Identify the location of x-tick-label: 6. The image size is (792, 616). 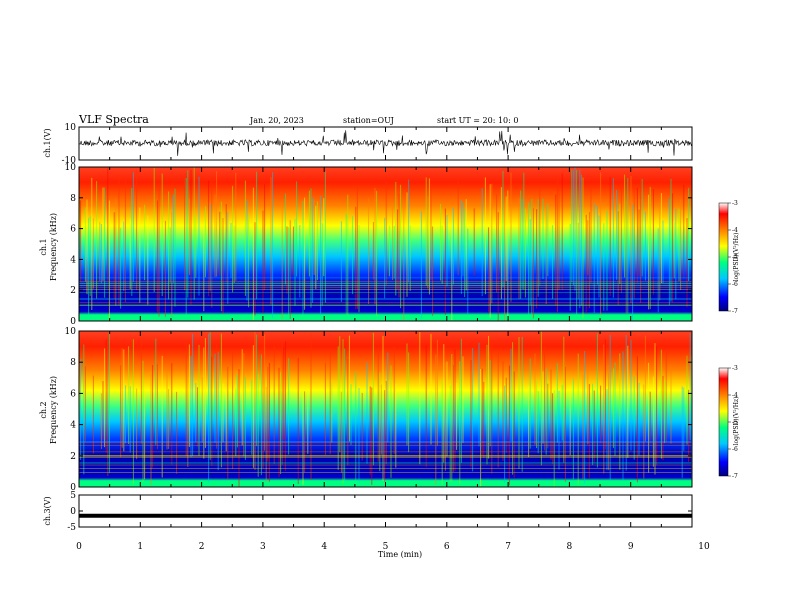
(447, 547).